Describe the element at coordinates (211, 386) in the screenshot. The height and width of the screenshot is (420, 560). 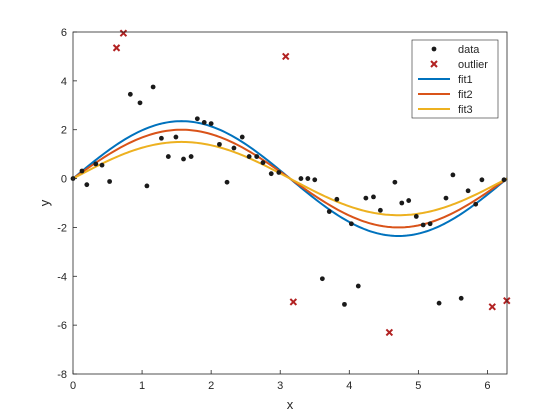
I see `x-tick-label: 2` at that location.